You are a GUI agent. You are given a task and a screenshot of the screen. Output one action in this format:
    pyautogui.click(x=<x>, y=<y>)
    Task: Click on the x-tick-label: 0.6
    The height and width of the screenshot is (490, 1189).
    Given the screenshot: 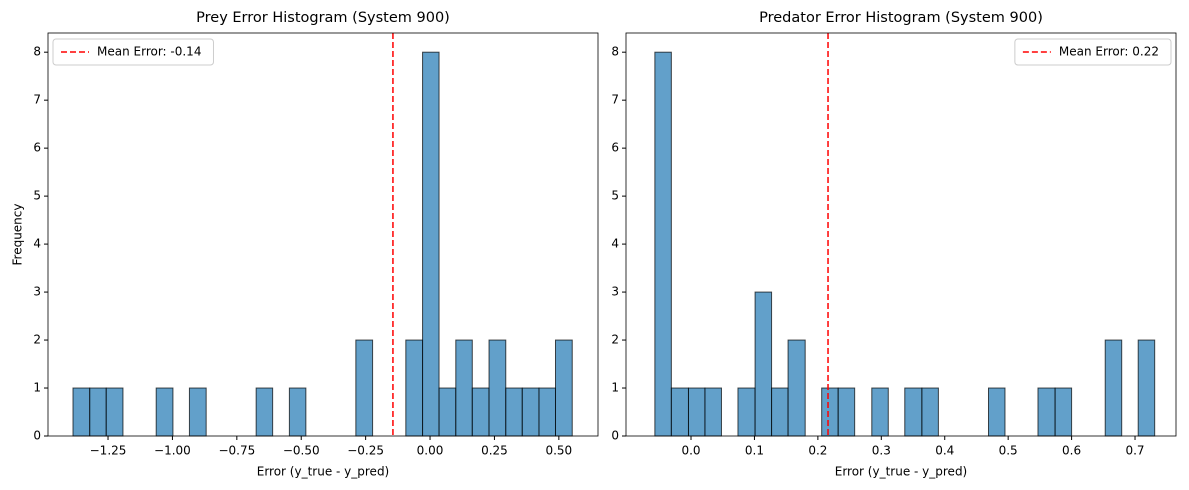 What is the action you would take?
    pyautogui.click(x=1071, y=451)
    